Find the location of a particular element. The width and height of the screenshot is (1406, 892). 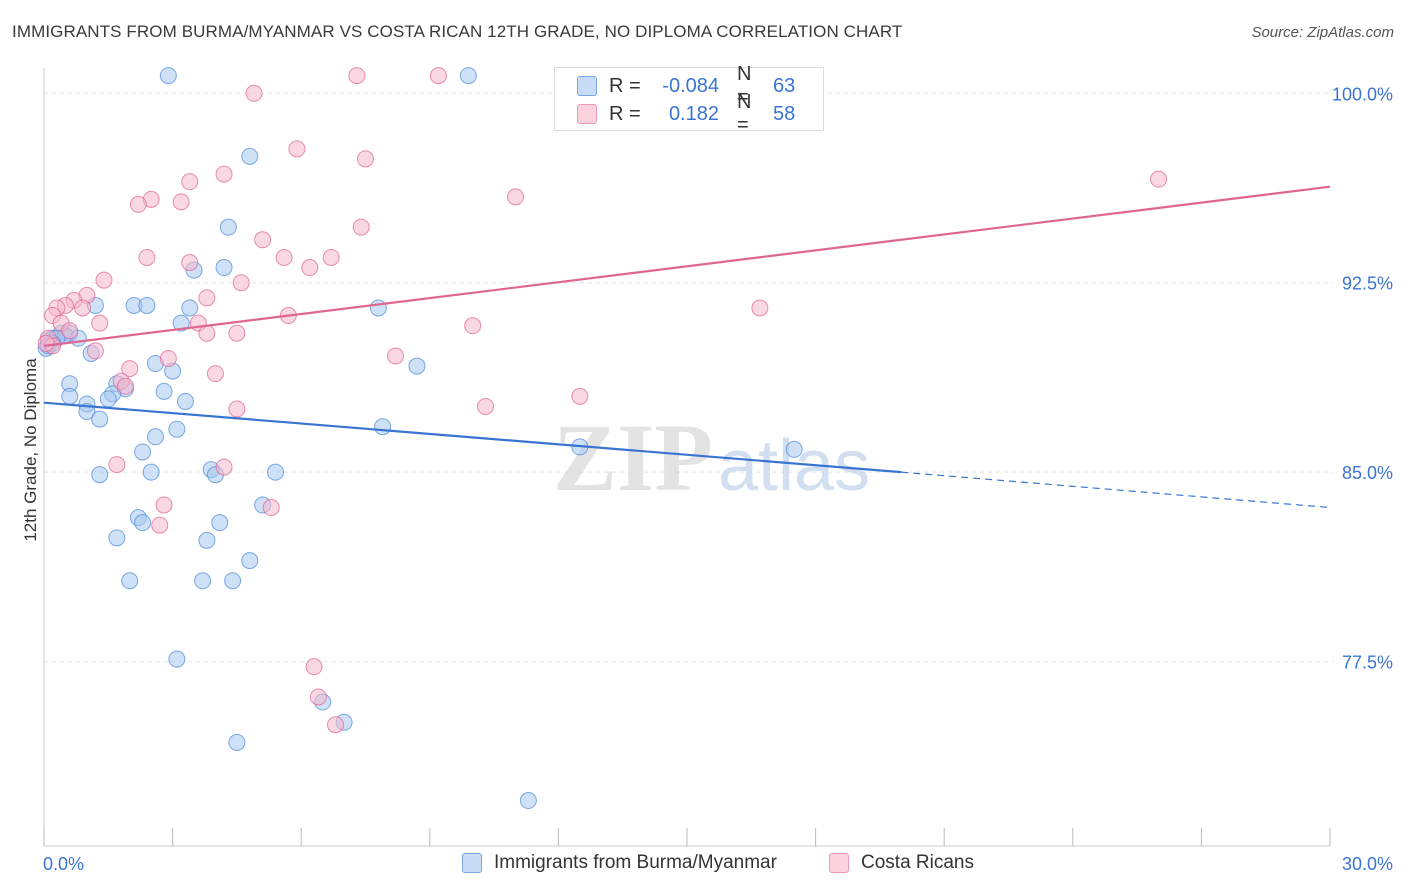

legend-label-costa-rican: Costa Ricans is located at coordinates (917, 862).